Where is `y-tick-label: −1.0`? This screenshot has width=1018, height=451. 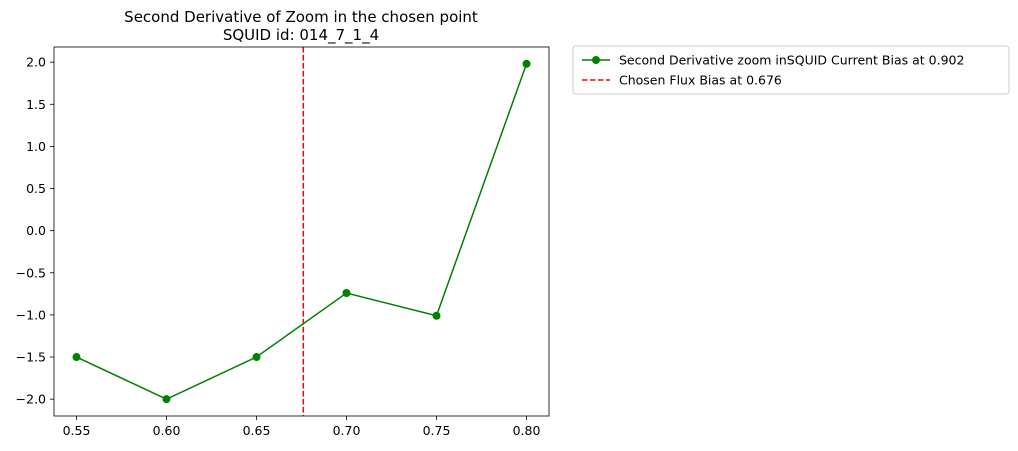
y-tick-label: −1.0 is located at coordinates (31, 314).